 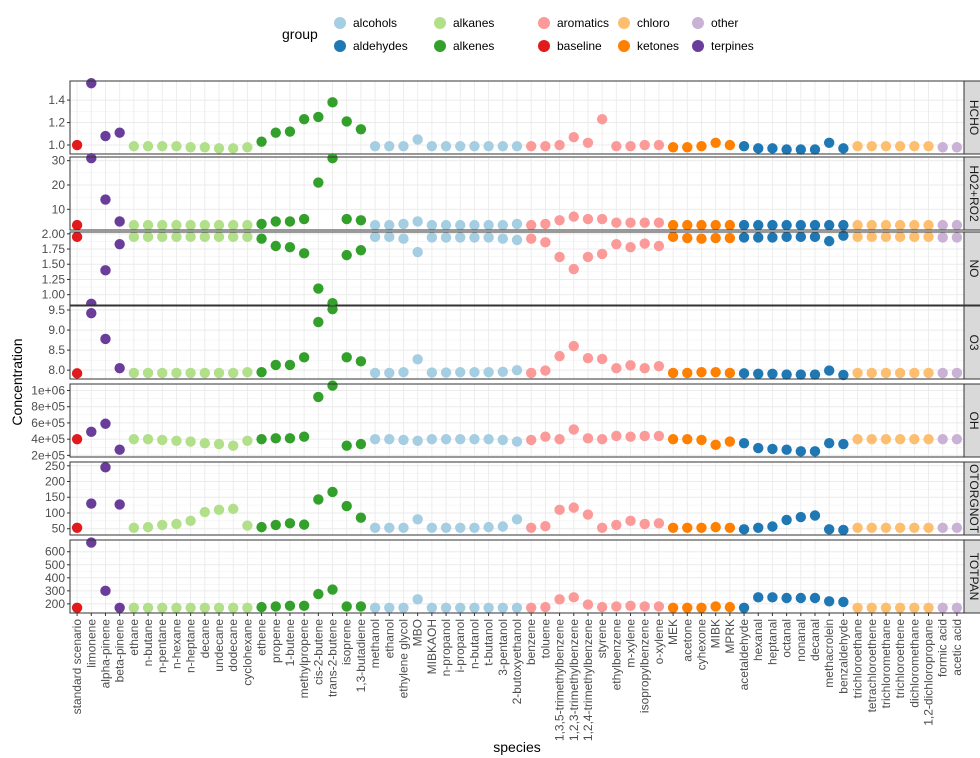 What do you see at coordinates (56, 123) in the screenshot?
I see `y-tick-label: 1.2` at bounding box center [56, 123].